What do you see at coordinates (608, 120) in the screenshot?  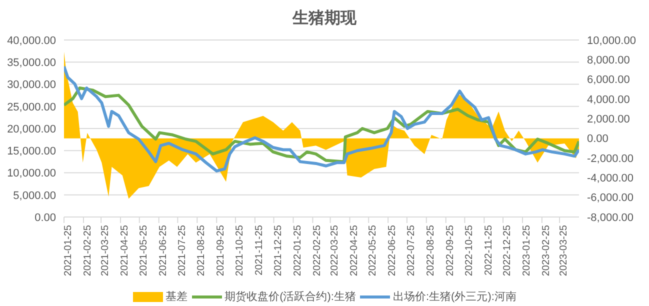 I see `y2-tick-label: 2,000.00` at bounding box center [608, 120].